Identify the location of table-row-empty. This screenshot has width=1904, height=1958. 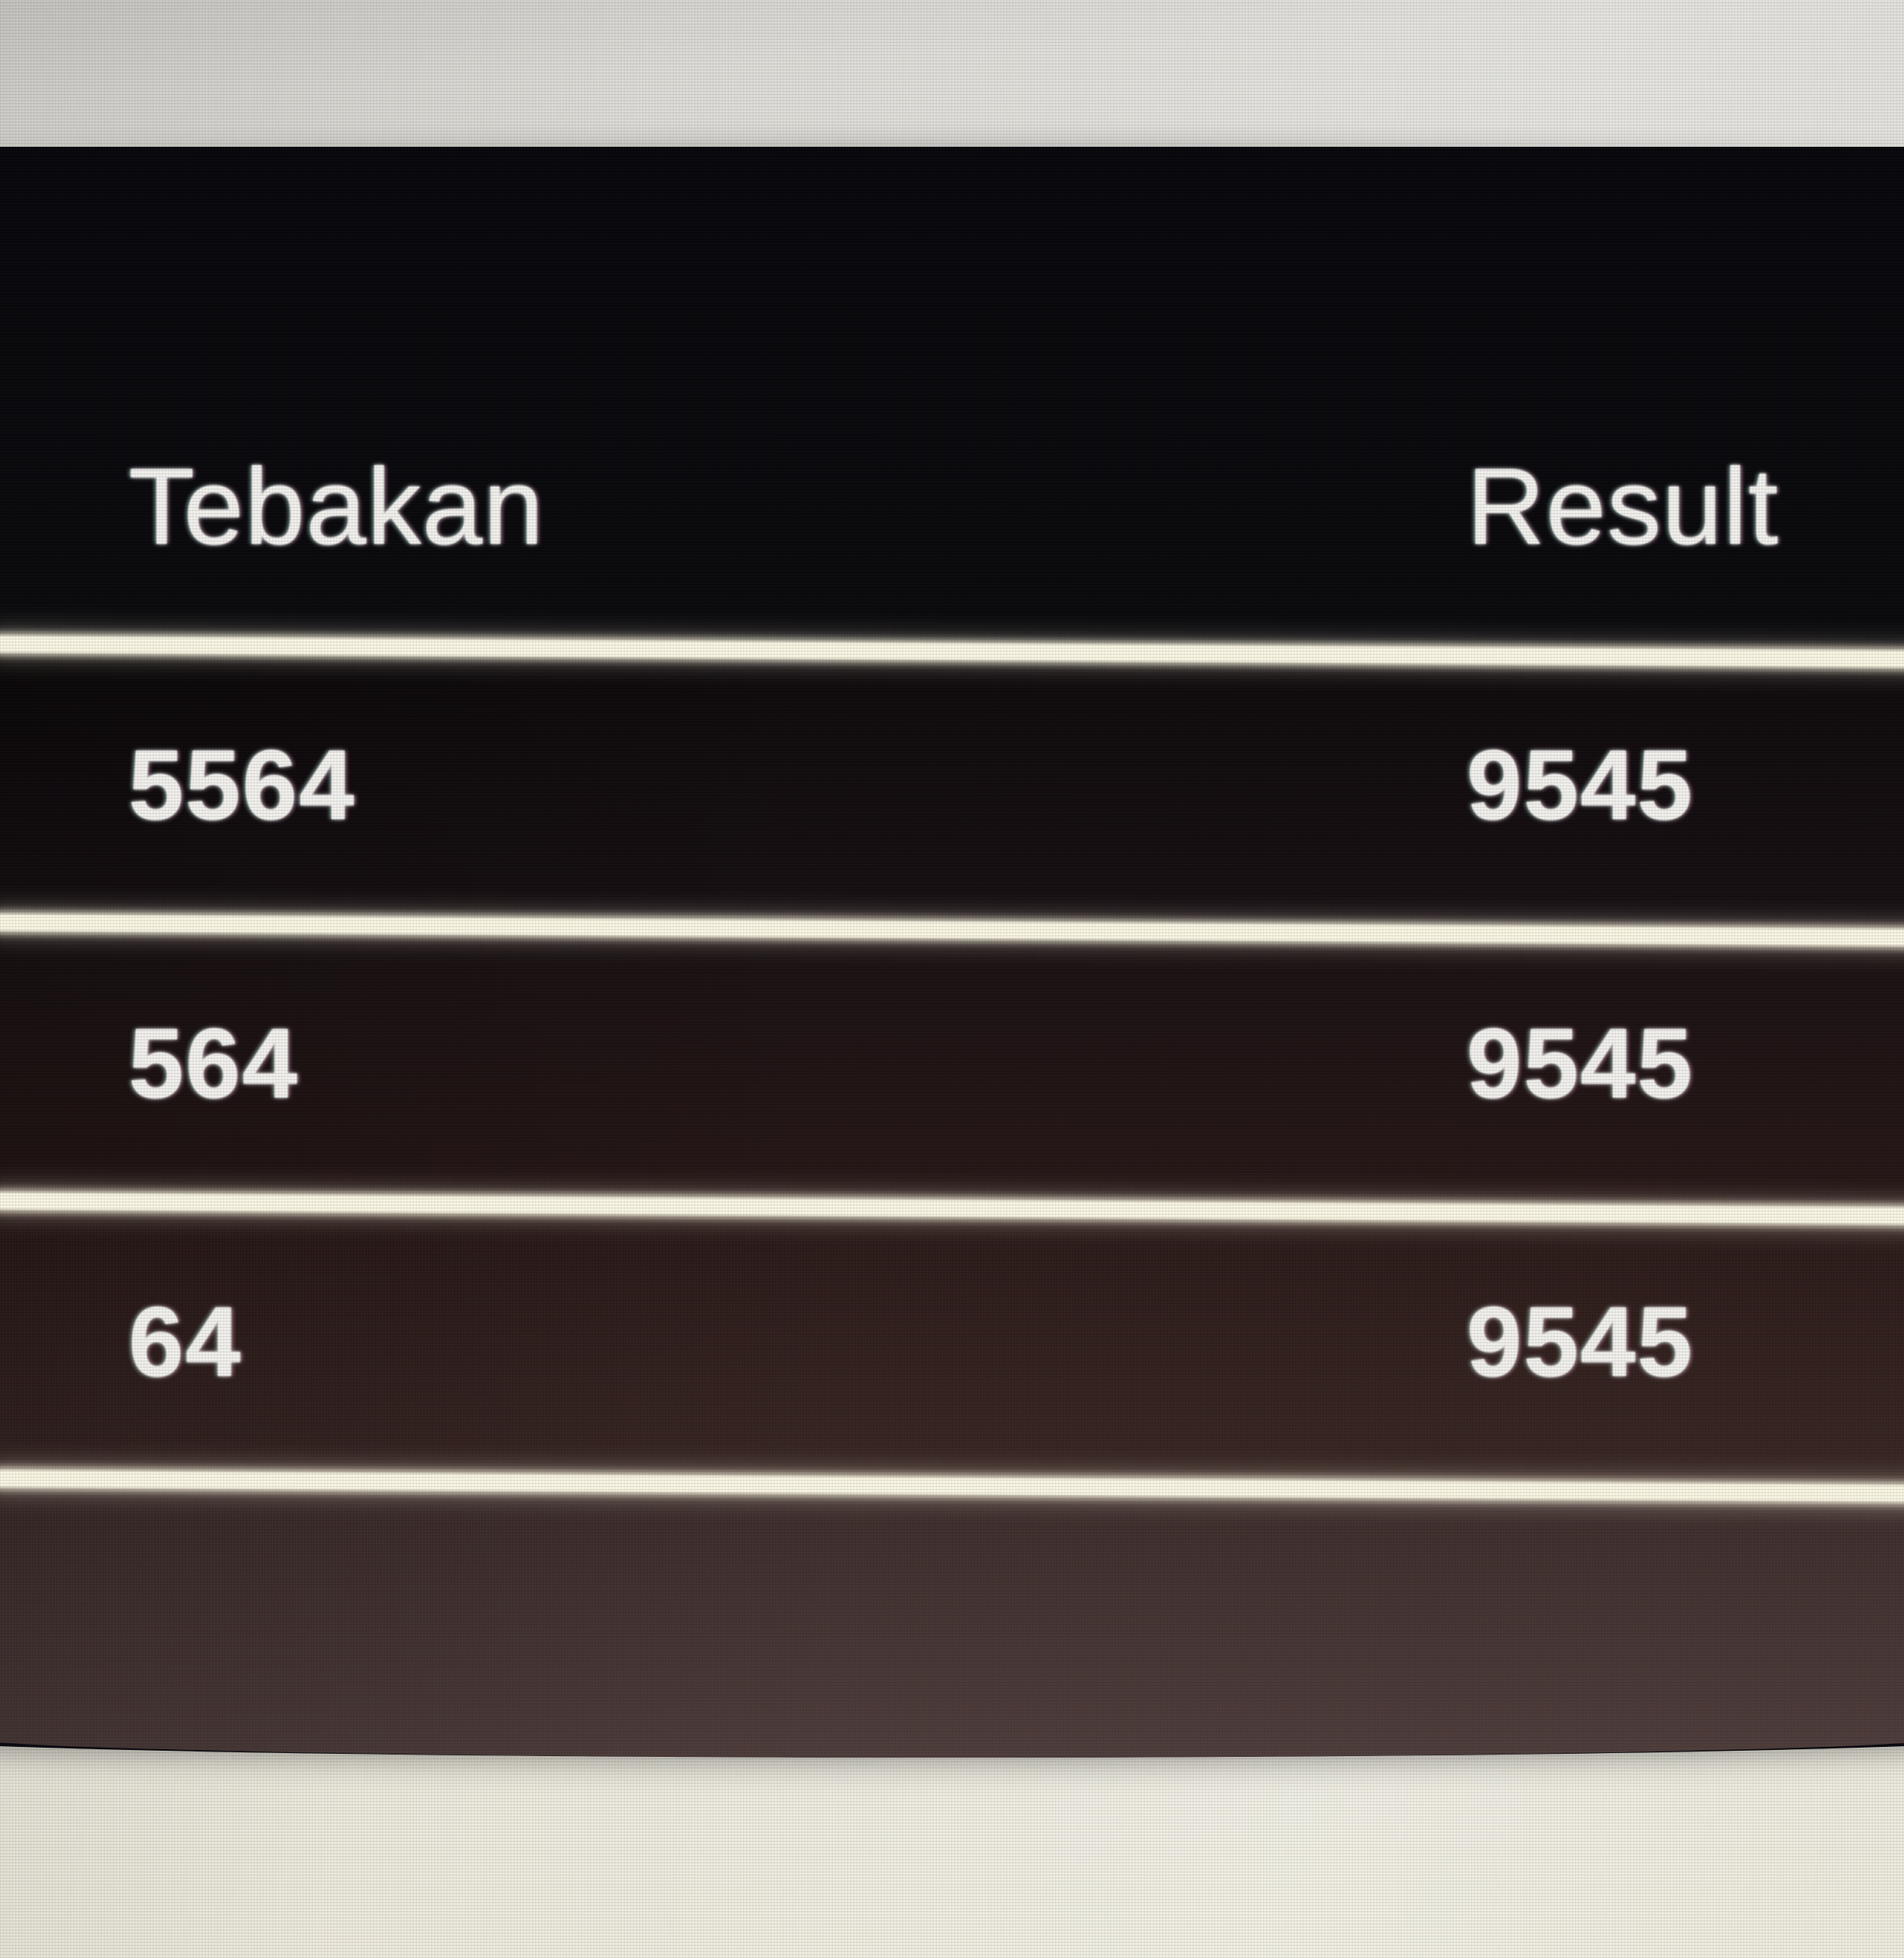
(952, 1619).